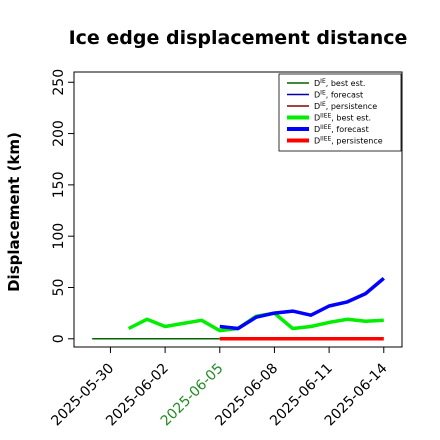 The height and width of the screenshot is (440, 440). What do you see at coordinates (59, 185) in the screenshot?
I see `y-tick-label: 150` at bounding box center [59, 185].